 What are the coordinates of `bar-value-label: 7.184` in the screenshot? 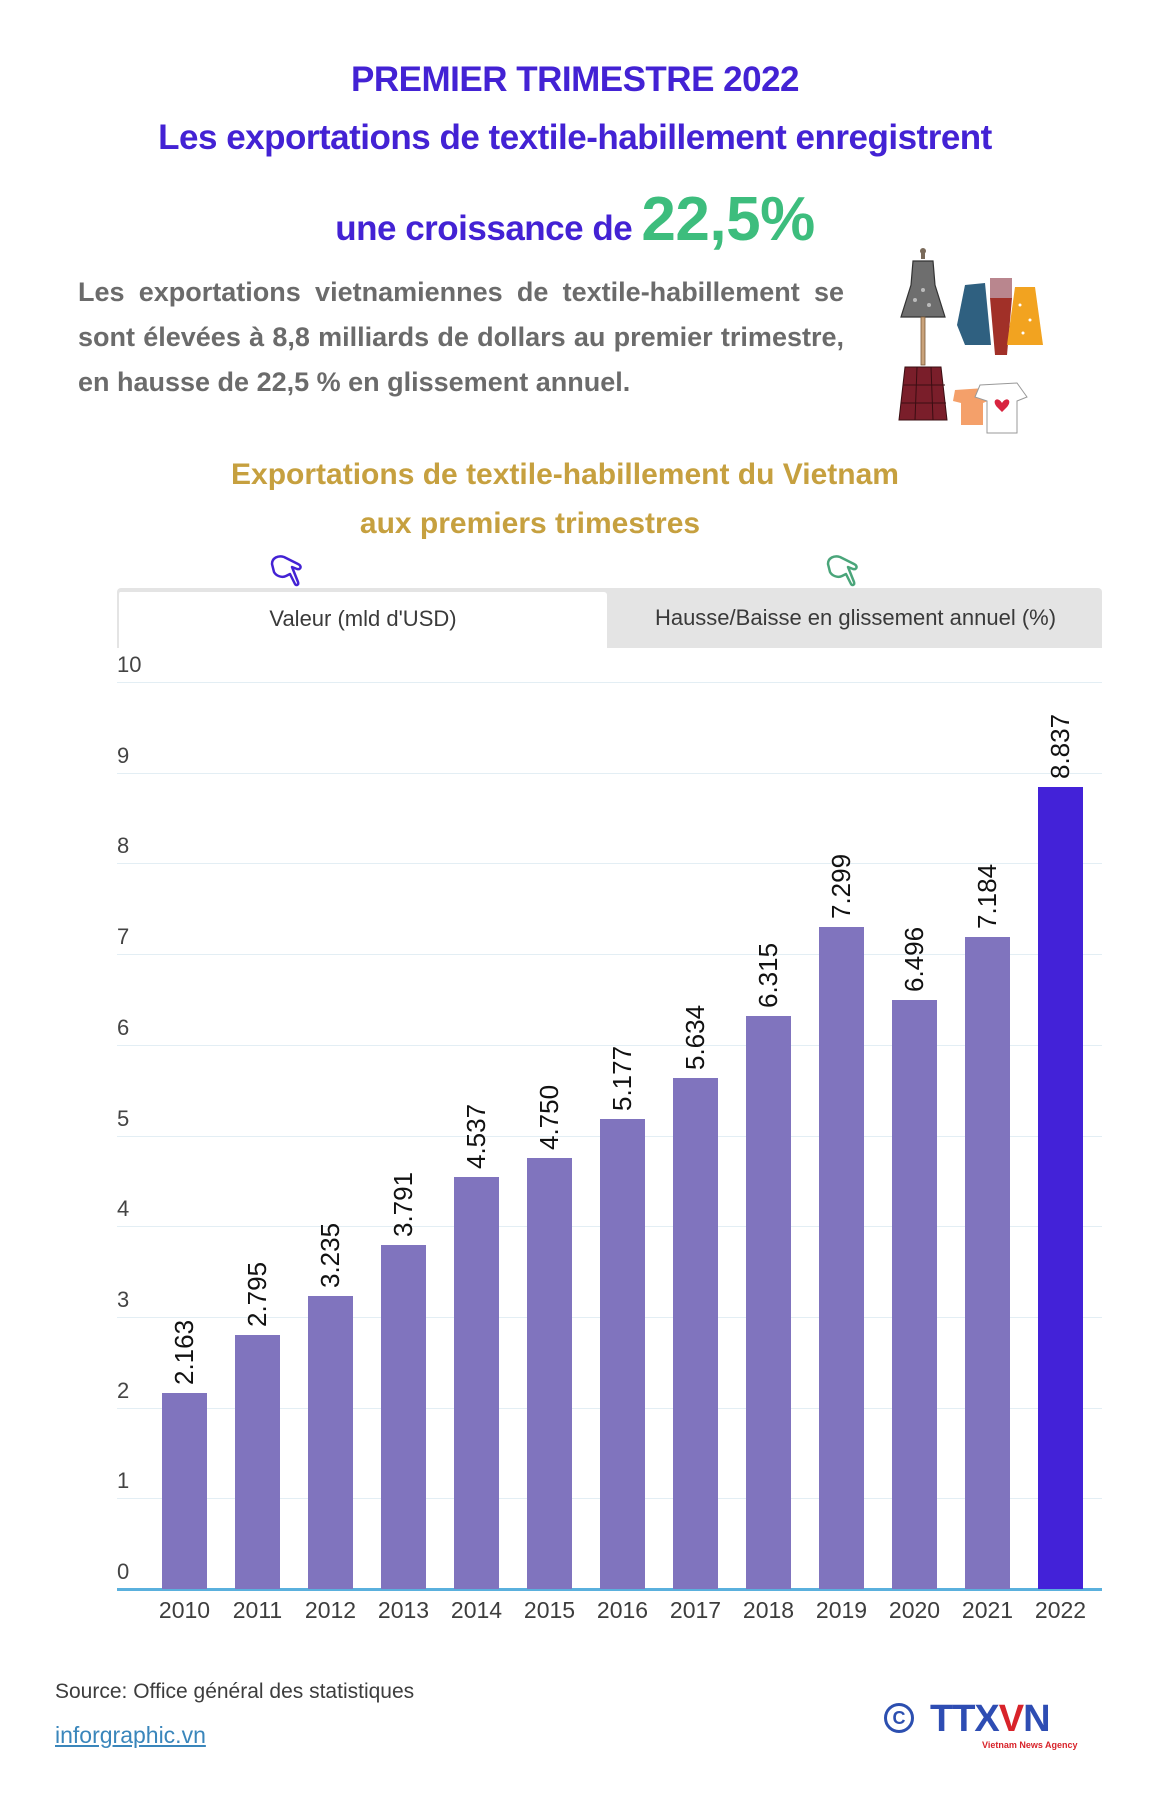 It's located at (987, 896).